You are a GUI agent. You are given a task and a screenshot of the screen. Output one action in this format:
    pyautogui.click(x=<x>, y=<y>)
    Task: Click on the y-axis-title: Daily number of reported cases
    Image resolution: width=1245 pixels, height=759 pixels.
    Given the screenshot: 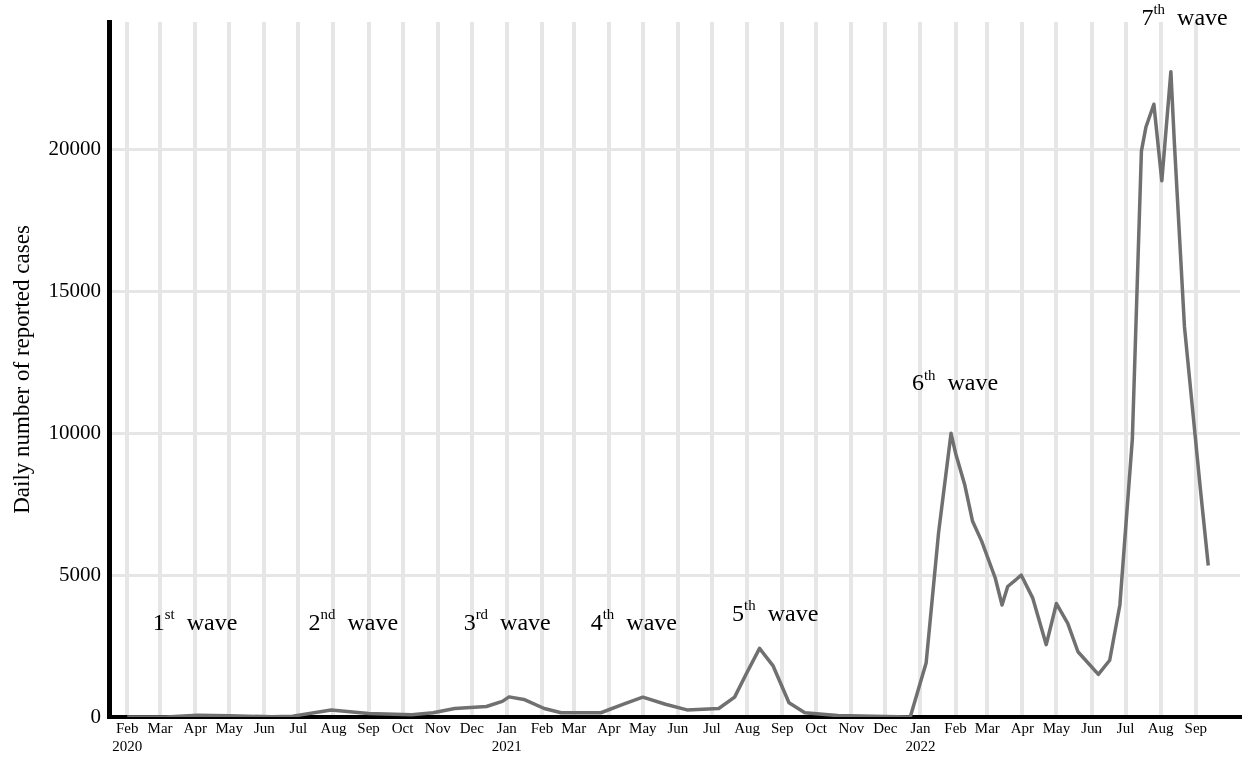 What is the action you would take?
    pyautogui.click(x=21, y=369)
    